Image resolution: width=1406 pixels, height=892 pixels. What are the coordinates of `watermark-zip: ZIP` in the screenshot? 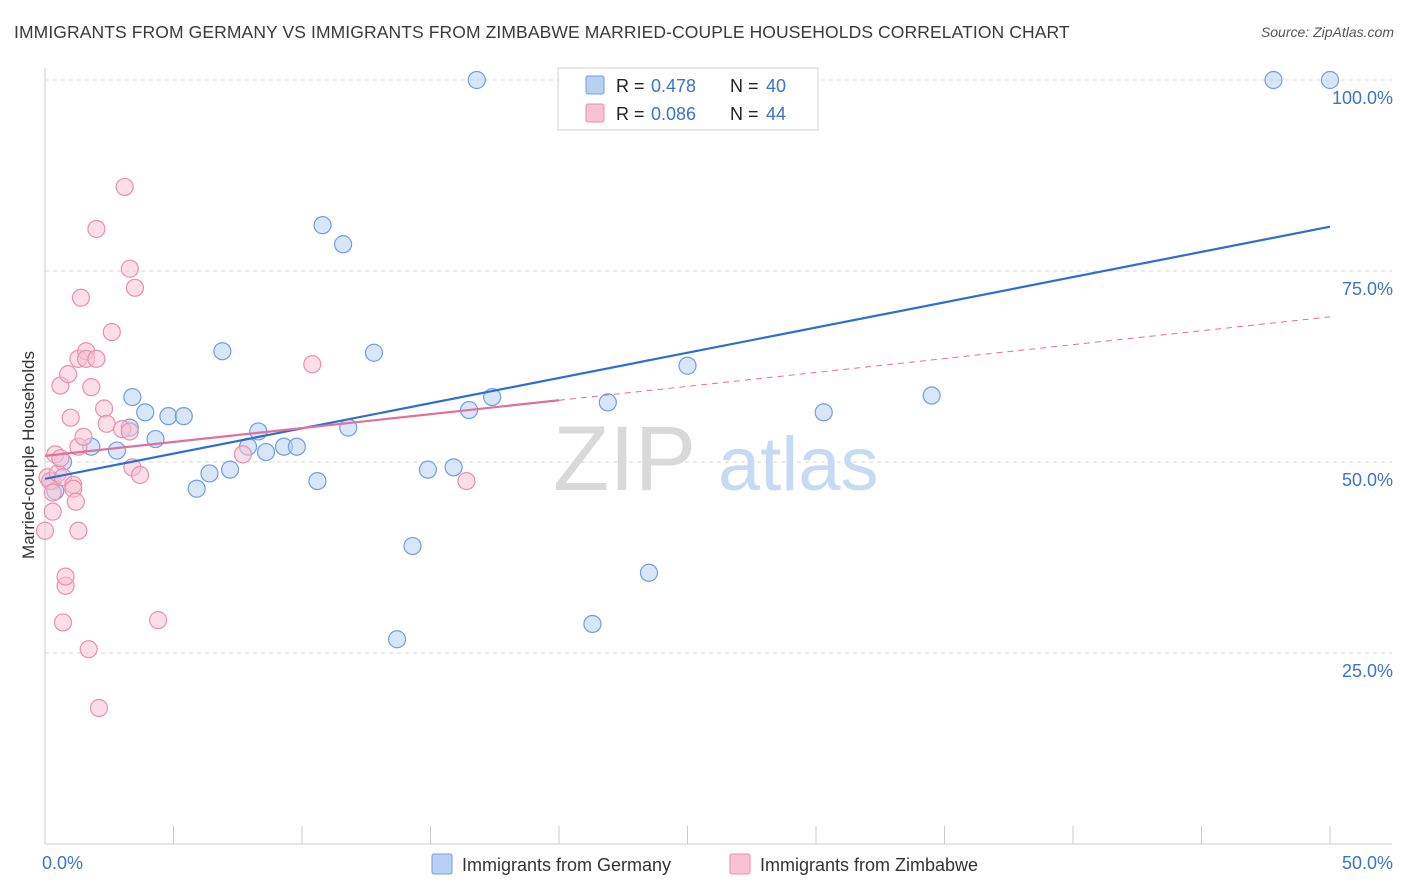 It's located at (624, 459).